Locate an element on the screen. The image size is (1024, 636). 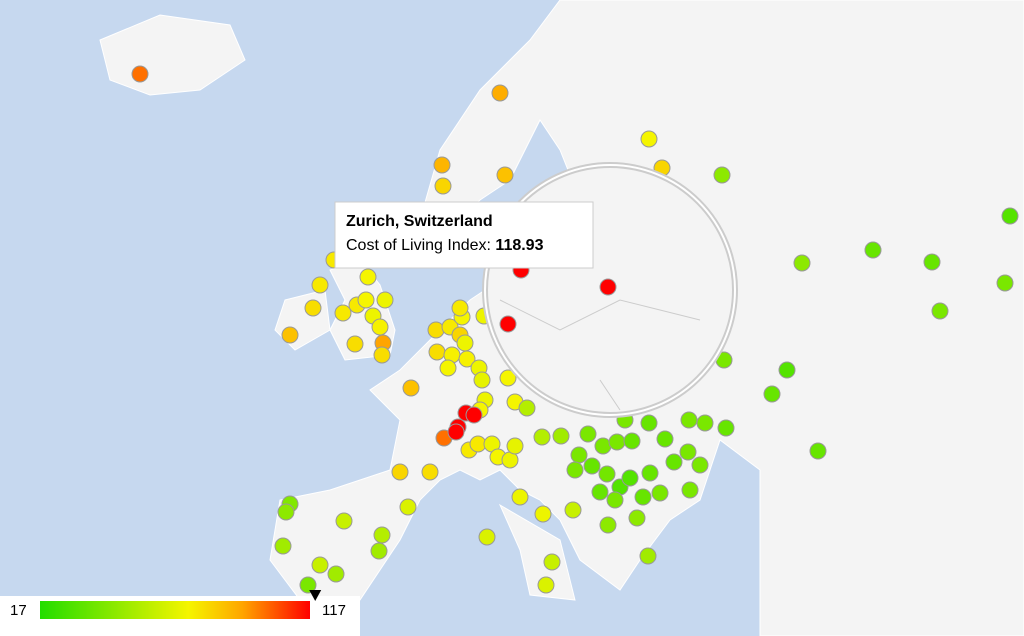
tooltip-text: Cost of Living Index: 118.93 is located at coordinates (445, 245).